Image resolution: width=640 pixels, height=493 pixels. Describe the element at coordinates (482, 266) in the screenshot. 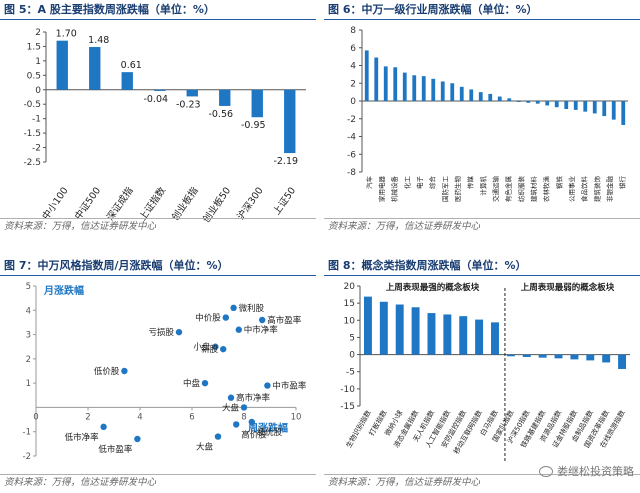

I see `panel-title: 图 8：概念类指数周涨跌幅（单位：%）` at that location.